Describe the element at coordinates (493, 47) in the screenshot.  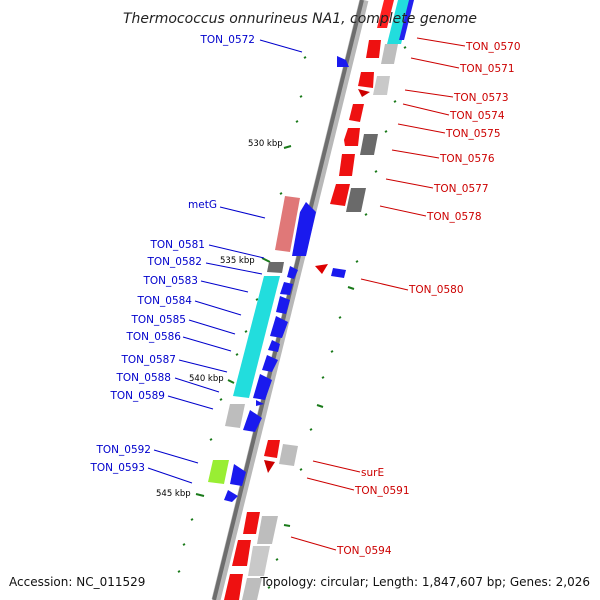
I see `gene-label: TON_0570` at that location.